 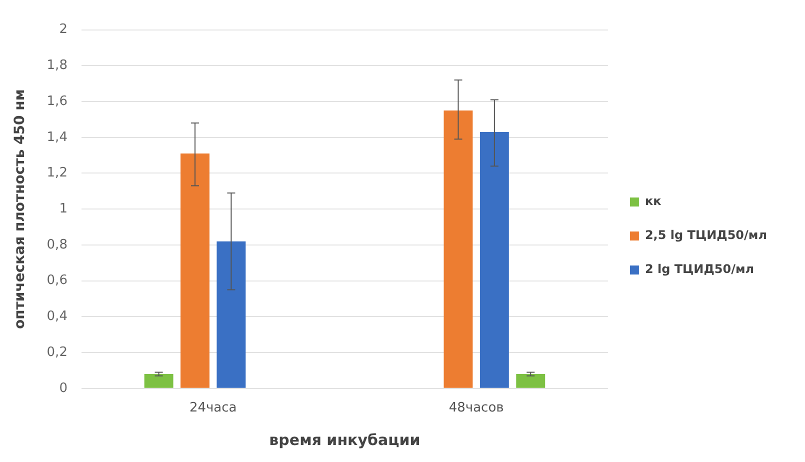 I want to click on x-tick-label: 48часов, so click(x=476, y=408).